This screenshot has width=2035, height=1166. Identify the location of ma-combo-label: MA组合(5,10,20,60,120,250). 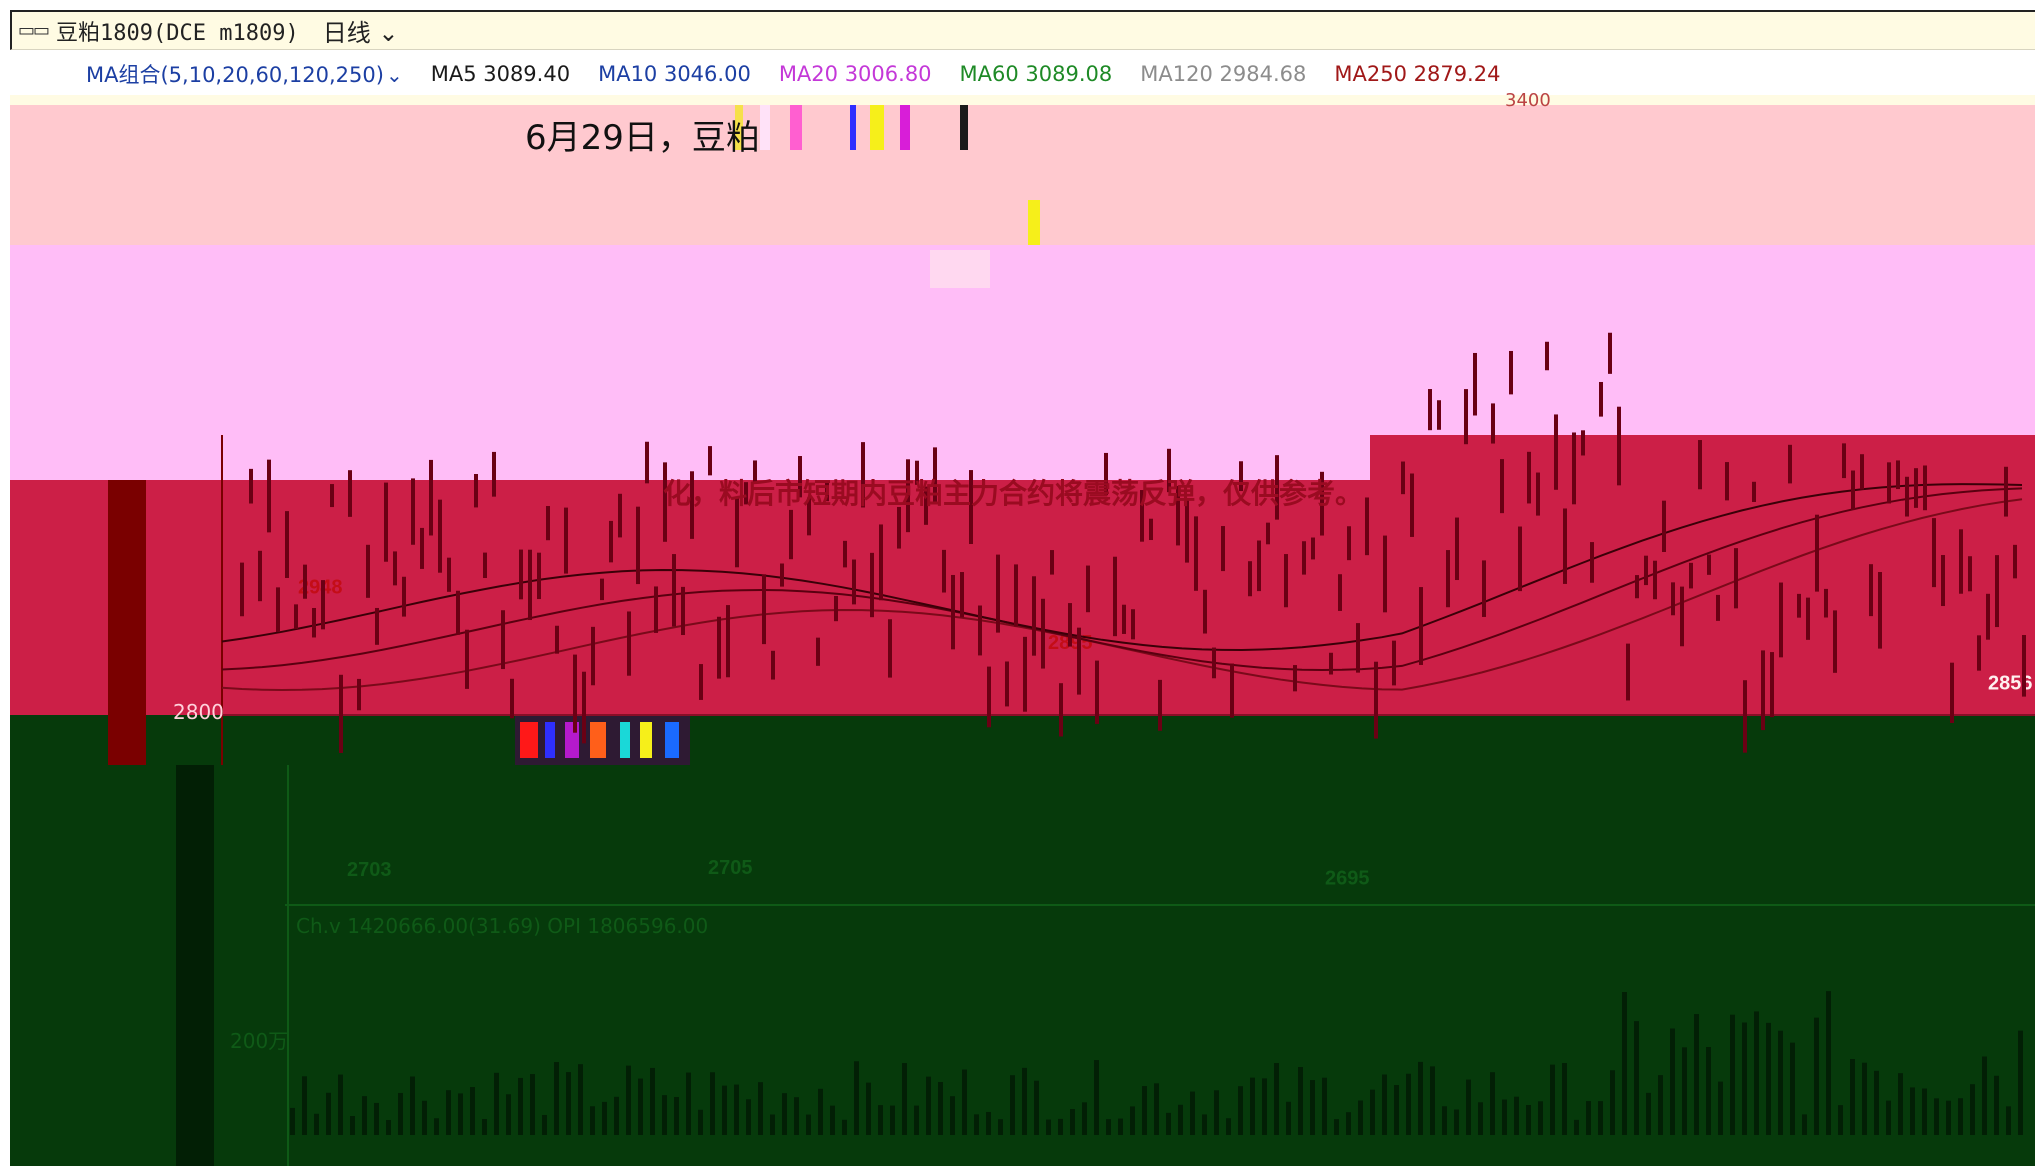
(235, 75).